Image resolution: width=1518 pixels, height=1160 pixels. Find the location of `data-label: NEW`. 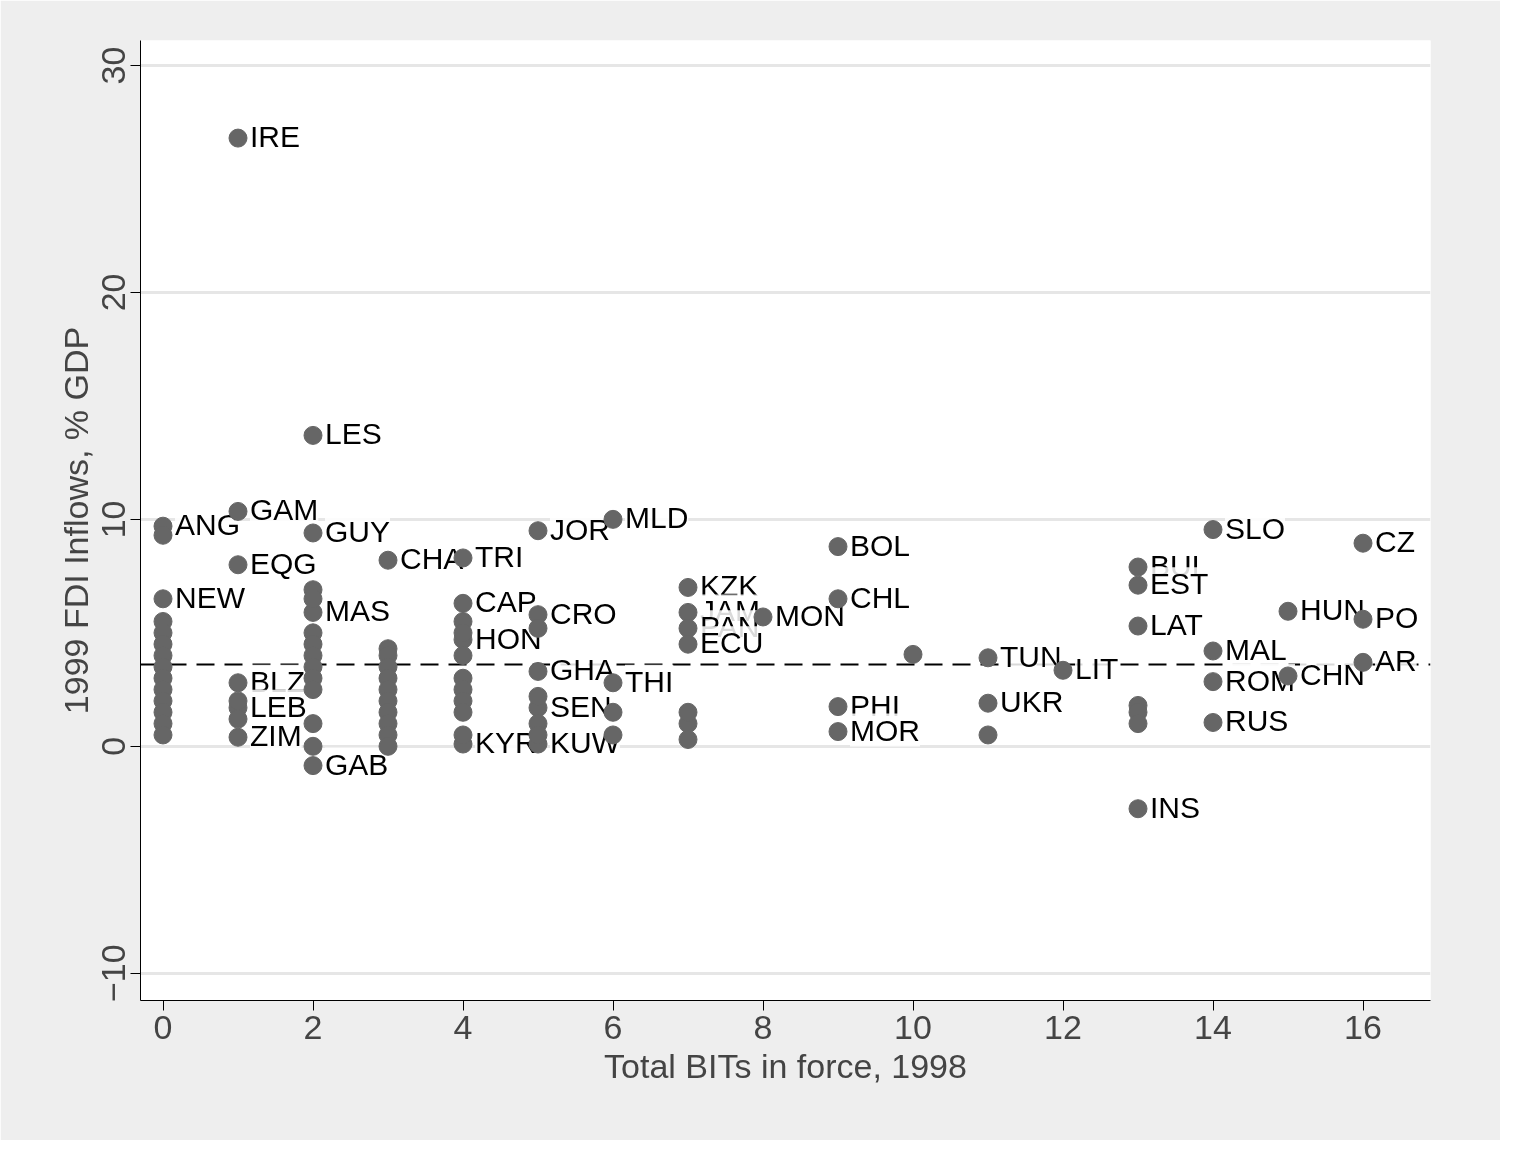

data-label: NEW is located at coordinates (210, 597).